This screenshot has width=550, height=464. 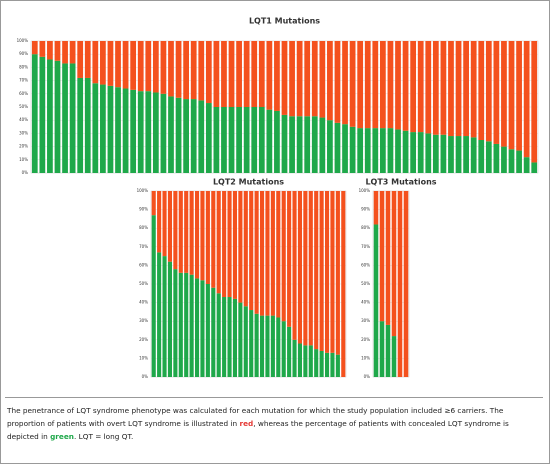 What do you see at coordinates (246, 423) in the screenshot?
I see `caption-red: red` at bounding box center [246, 423].